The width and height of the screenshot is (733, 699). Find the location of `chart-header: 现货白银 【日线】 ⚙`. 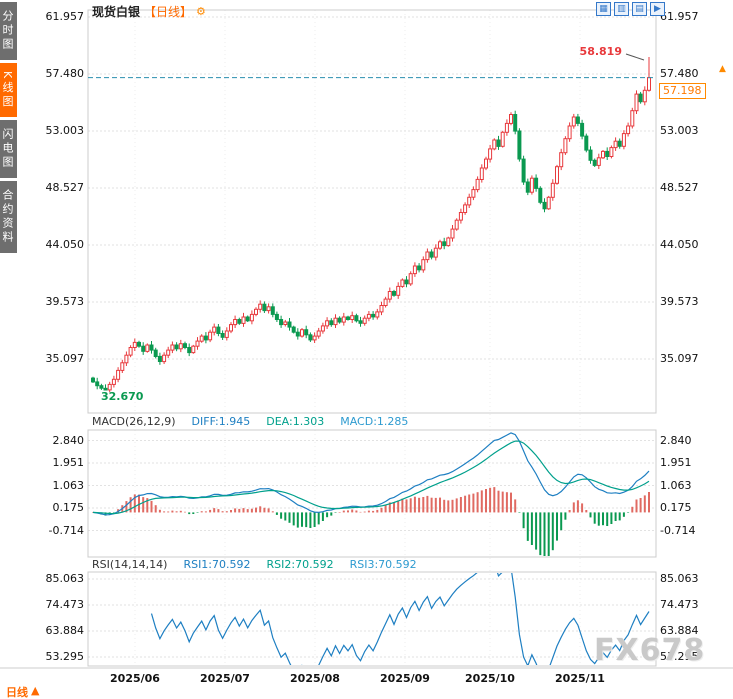

chart-header: 现货白银 【日线】 ⚙ is located at coordinates (149, 11).